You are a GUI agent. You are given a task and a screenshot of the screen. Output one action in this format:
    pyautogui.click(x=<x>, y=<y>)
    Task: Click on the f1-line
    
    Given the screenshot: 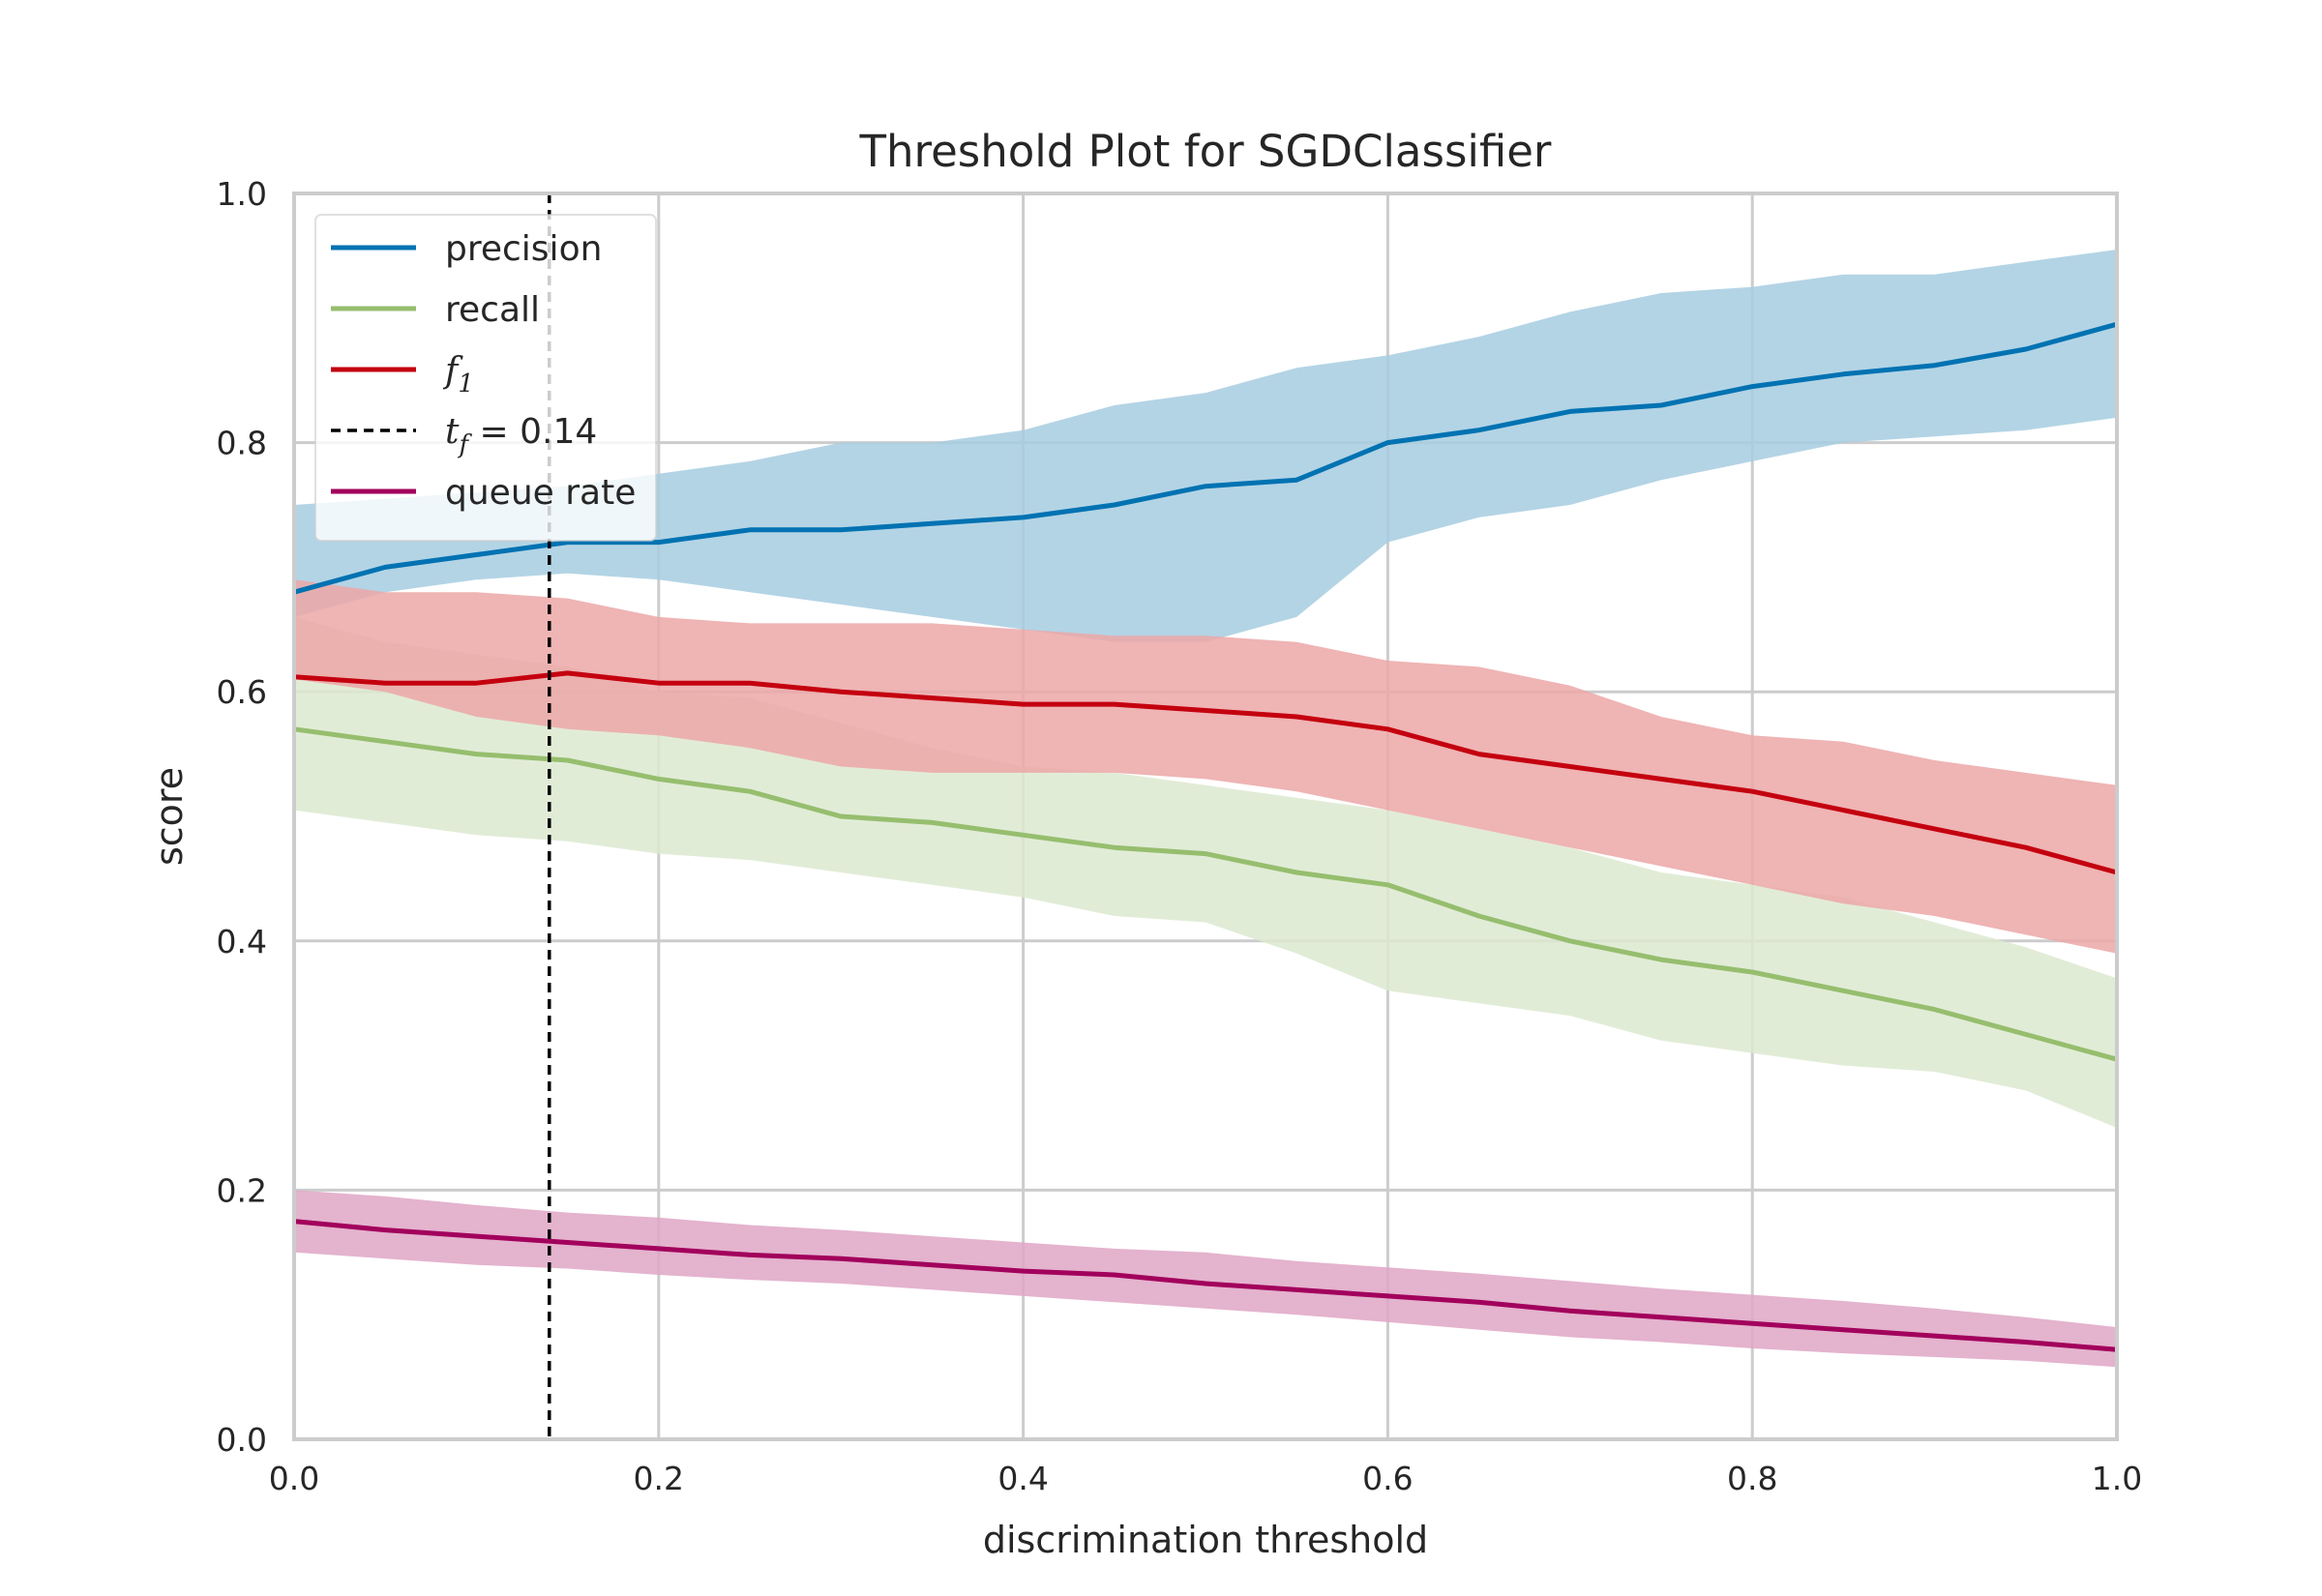 What is the action you would take?
    pyautogui.click(x=1205, y=772)
    